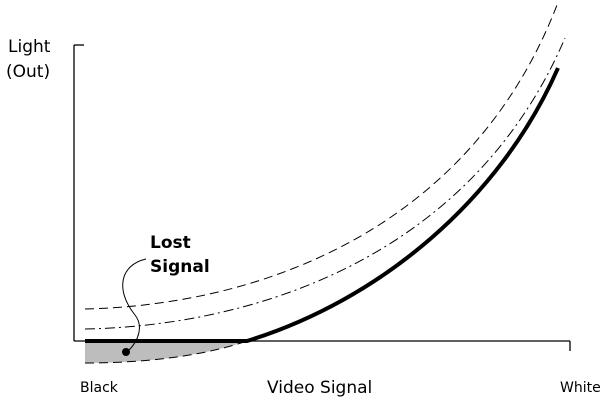 This screenshot has width=613, height=407. I want to click on x-axis-label-white: White, so click(580, 388).